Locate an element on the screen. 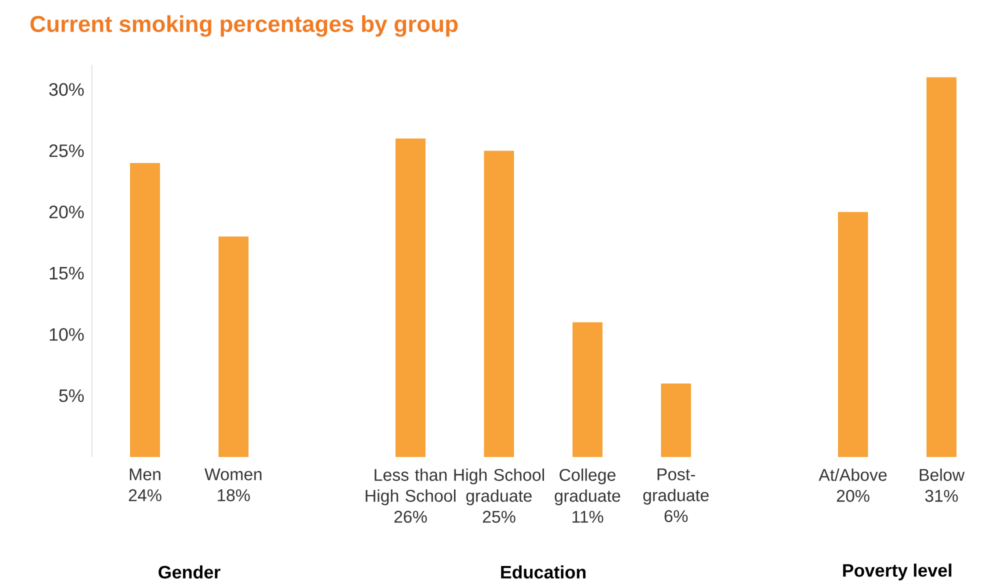 The width and height of the screenshot is (983, 588). text: Education is located at coordinates (543, 572).